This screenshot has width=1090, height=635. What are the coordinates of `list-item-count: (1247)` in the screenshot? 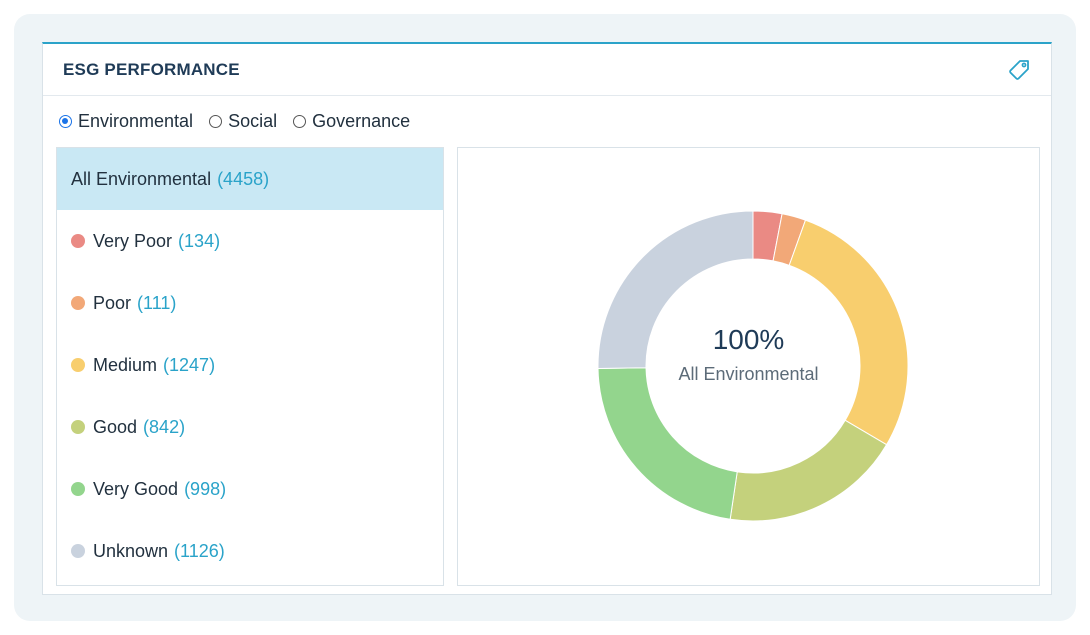 It's located at (189, 364).